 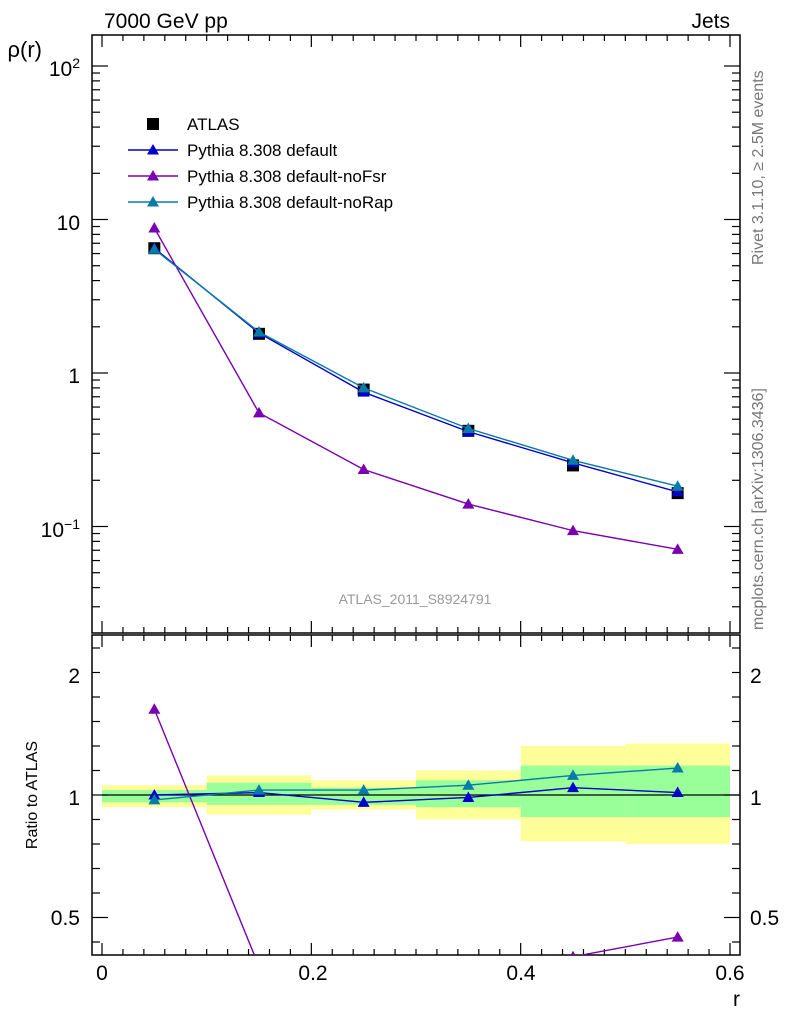 What do you see at coordinates (213, 124) in the screenshot?
I see `legend-entry: ATLAS` at bounding box center [213, 124].